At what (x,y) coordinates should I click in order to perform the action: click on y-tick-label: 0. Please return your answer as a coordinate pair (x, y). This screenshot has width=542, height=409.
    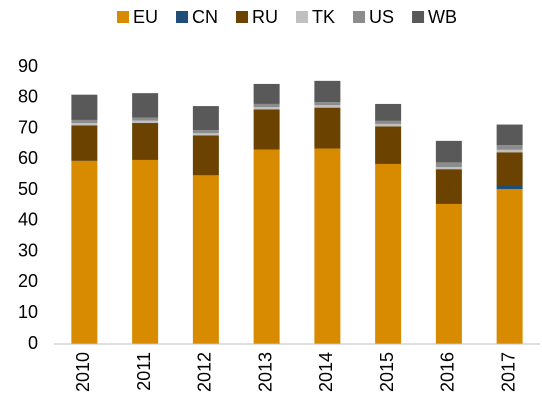
    Looking at the image, I should click on (33, 343).